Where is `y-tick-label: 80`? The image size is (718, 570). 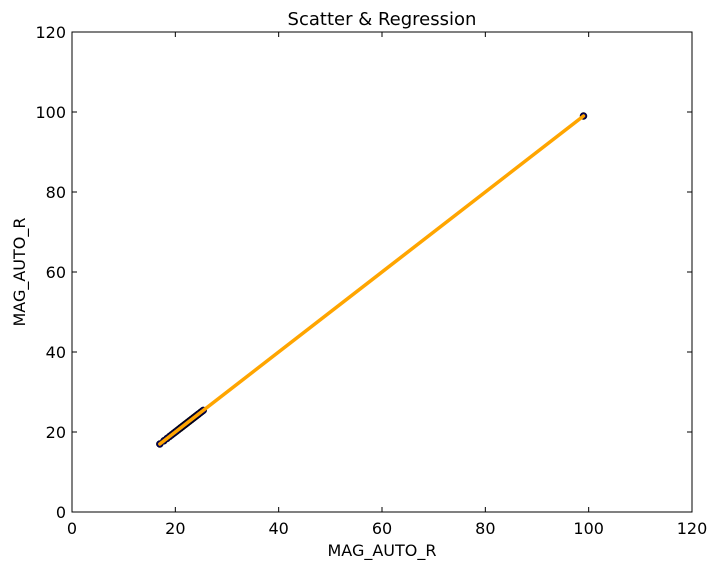 y-tick-label: 80 is located at coordinates (56, 192).